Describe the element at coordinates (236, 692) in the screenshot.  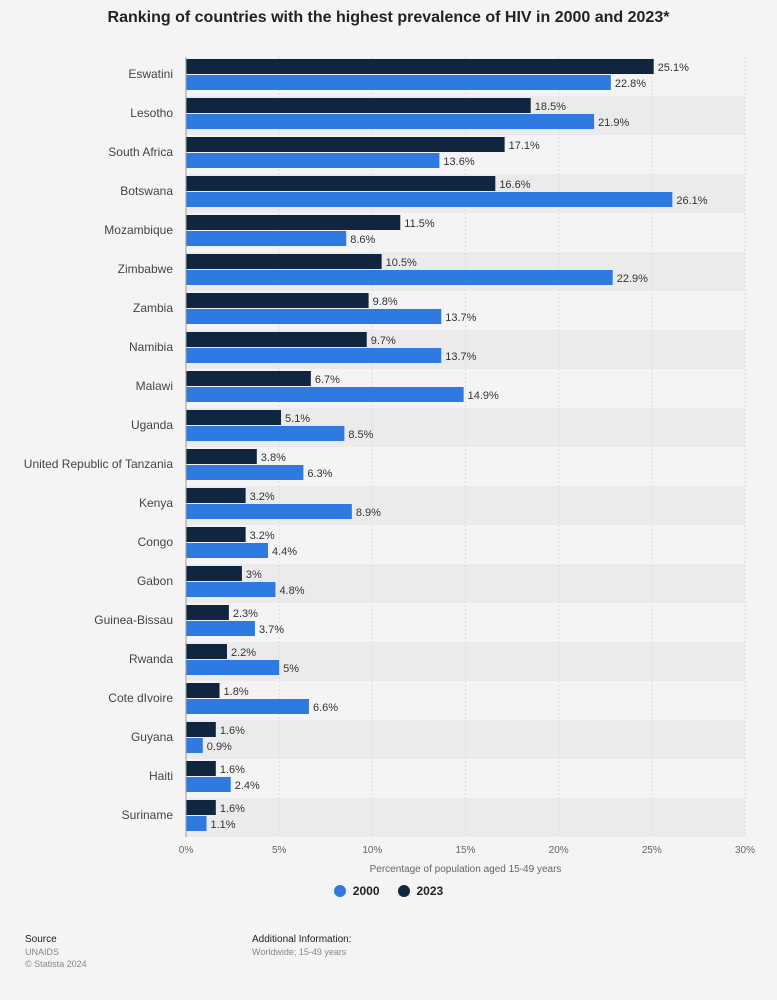
I see `value-label-2023: 1.8%` at that location.